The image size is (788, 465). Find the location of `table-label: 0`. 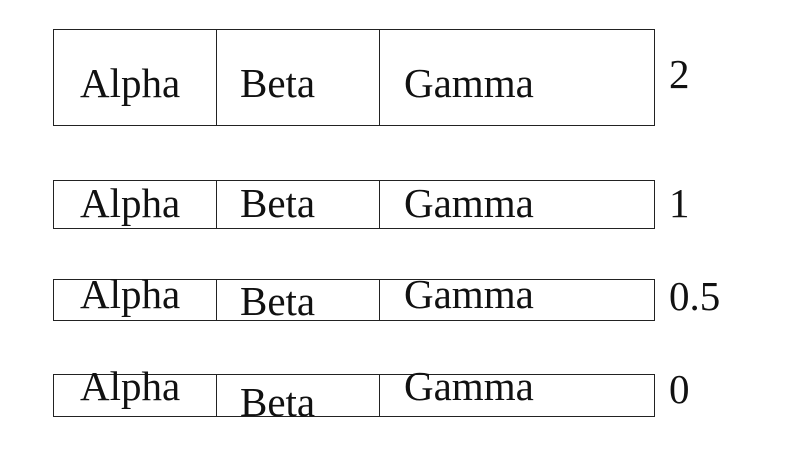

table-label: 0 is located at coordinates (679, 389).